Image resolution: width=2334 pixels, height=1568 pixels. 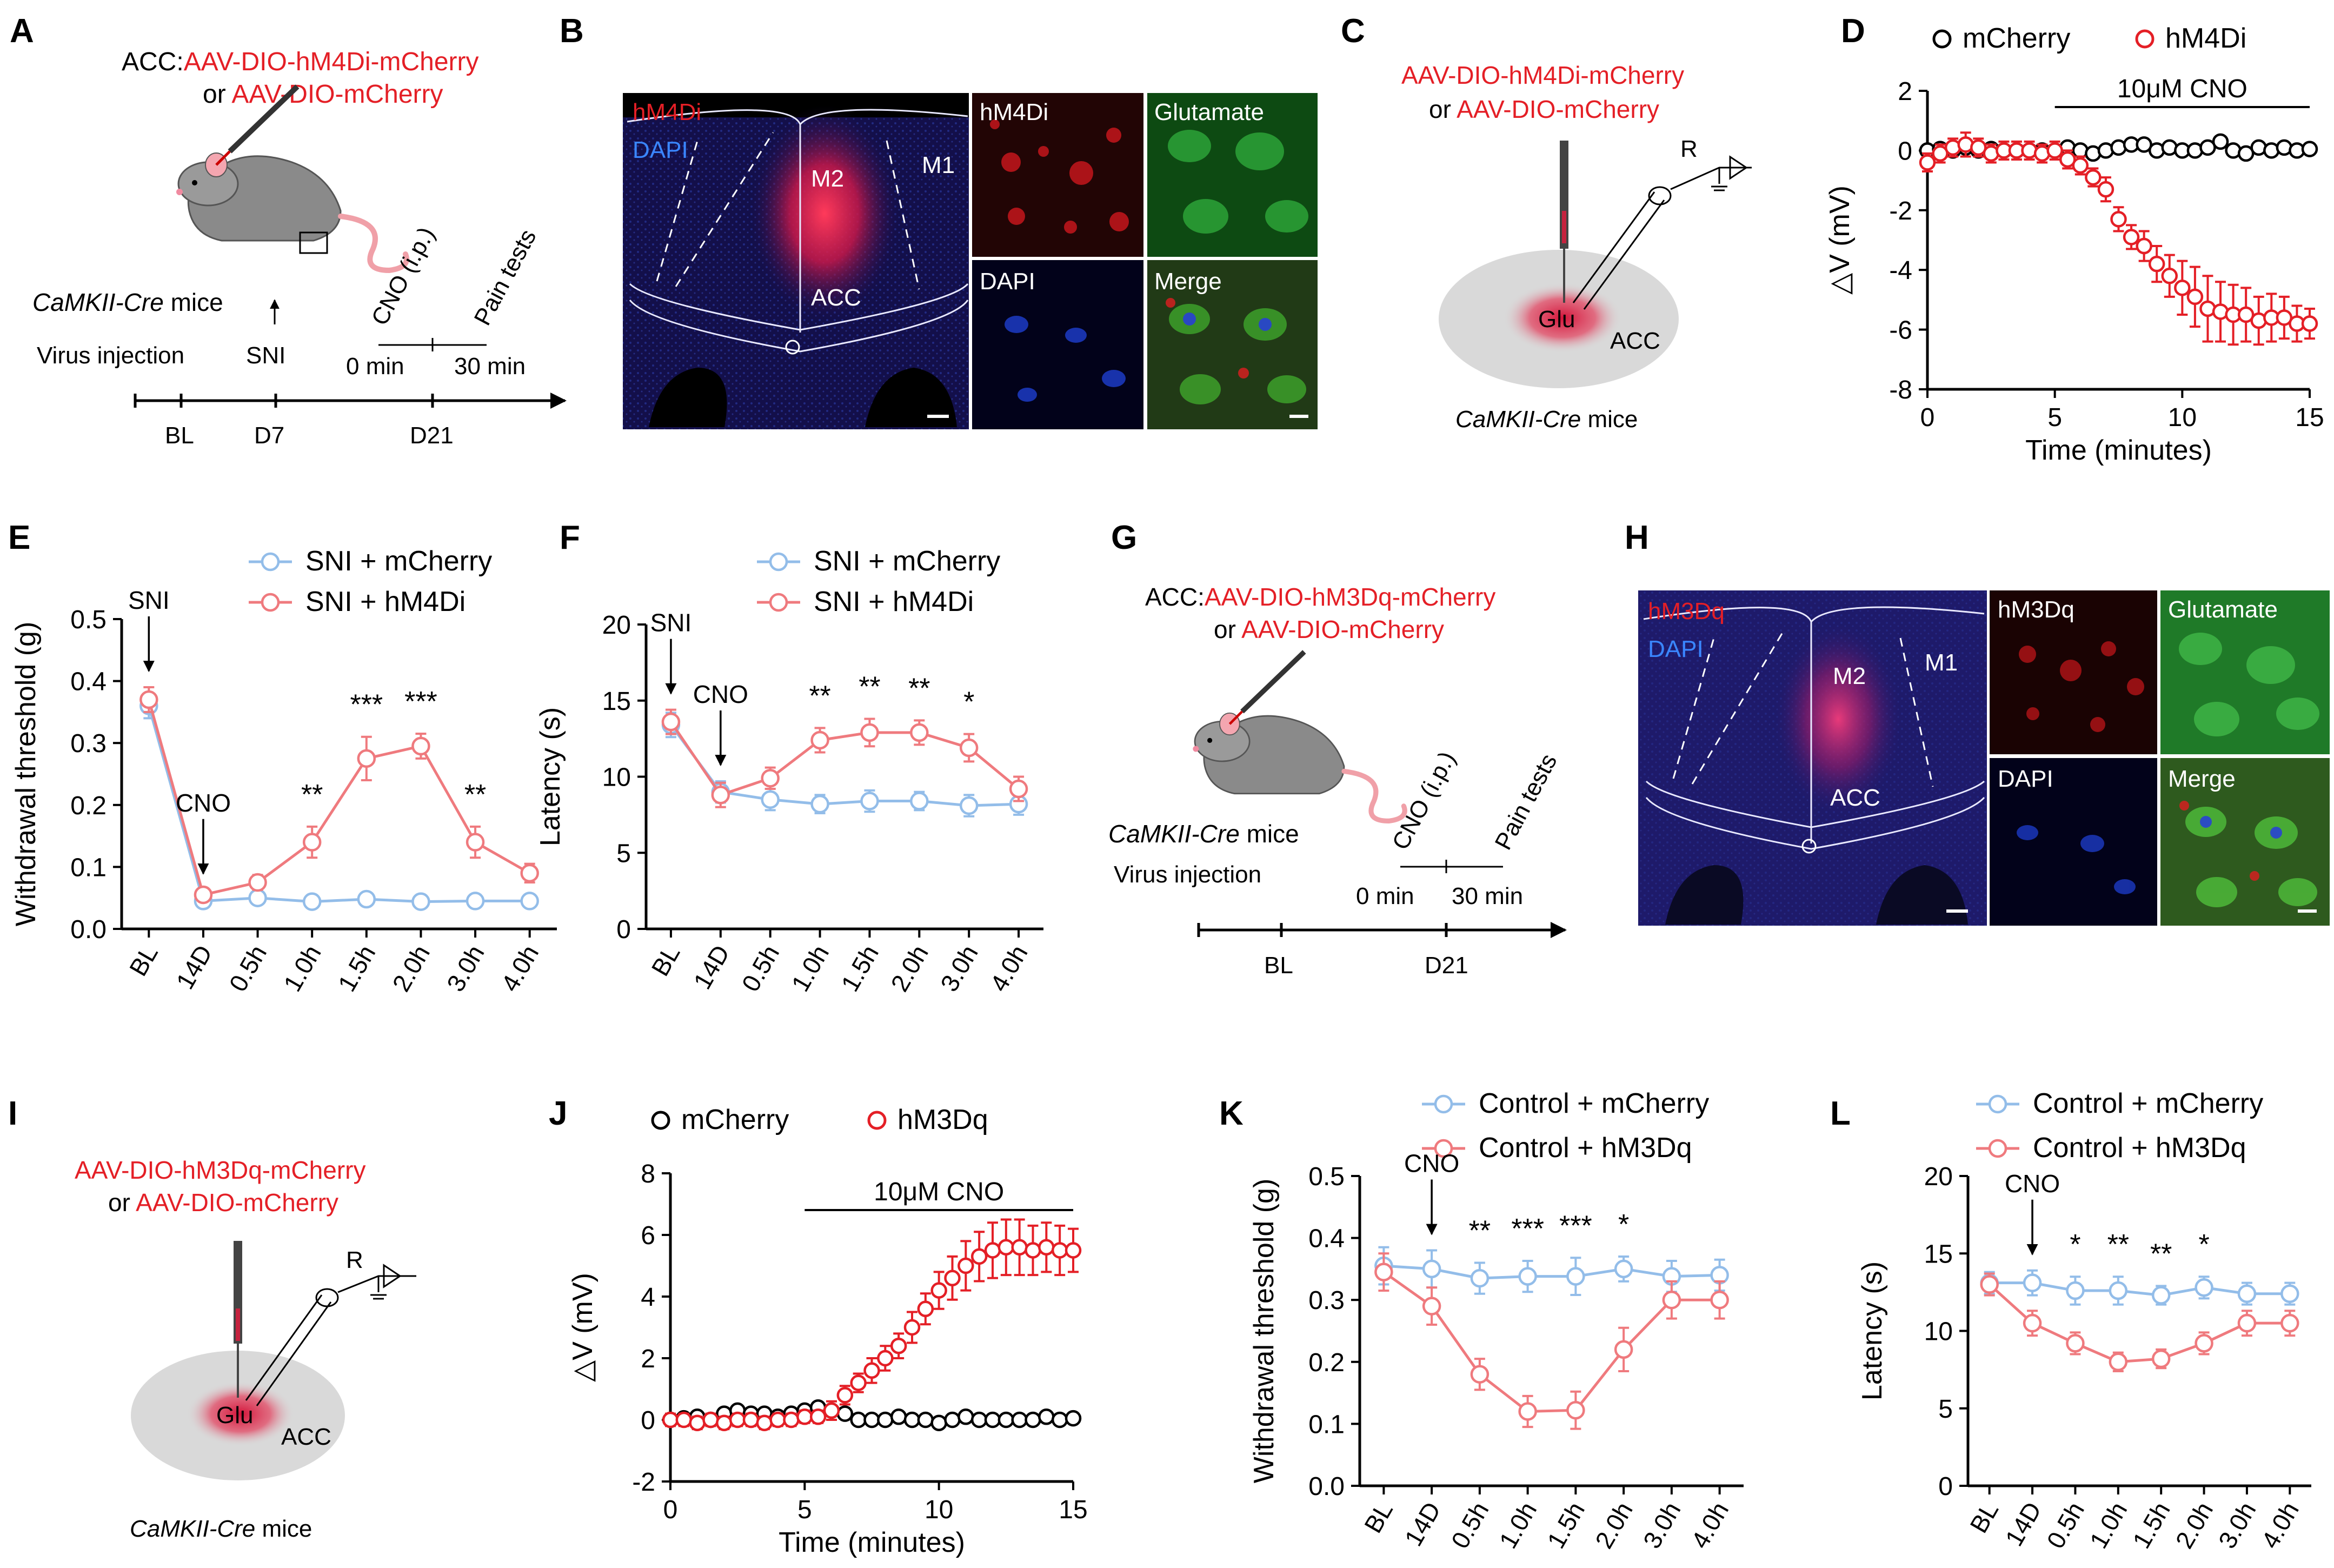 What do you see at coordinates (490, 366) in the screenshot?
I see `panel-a-t30: 30 min` at bounding box center [490, 366].